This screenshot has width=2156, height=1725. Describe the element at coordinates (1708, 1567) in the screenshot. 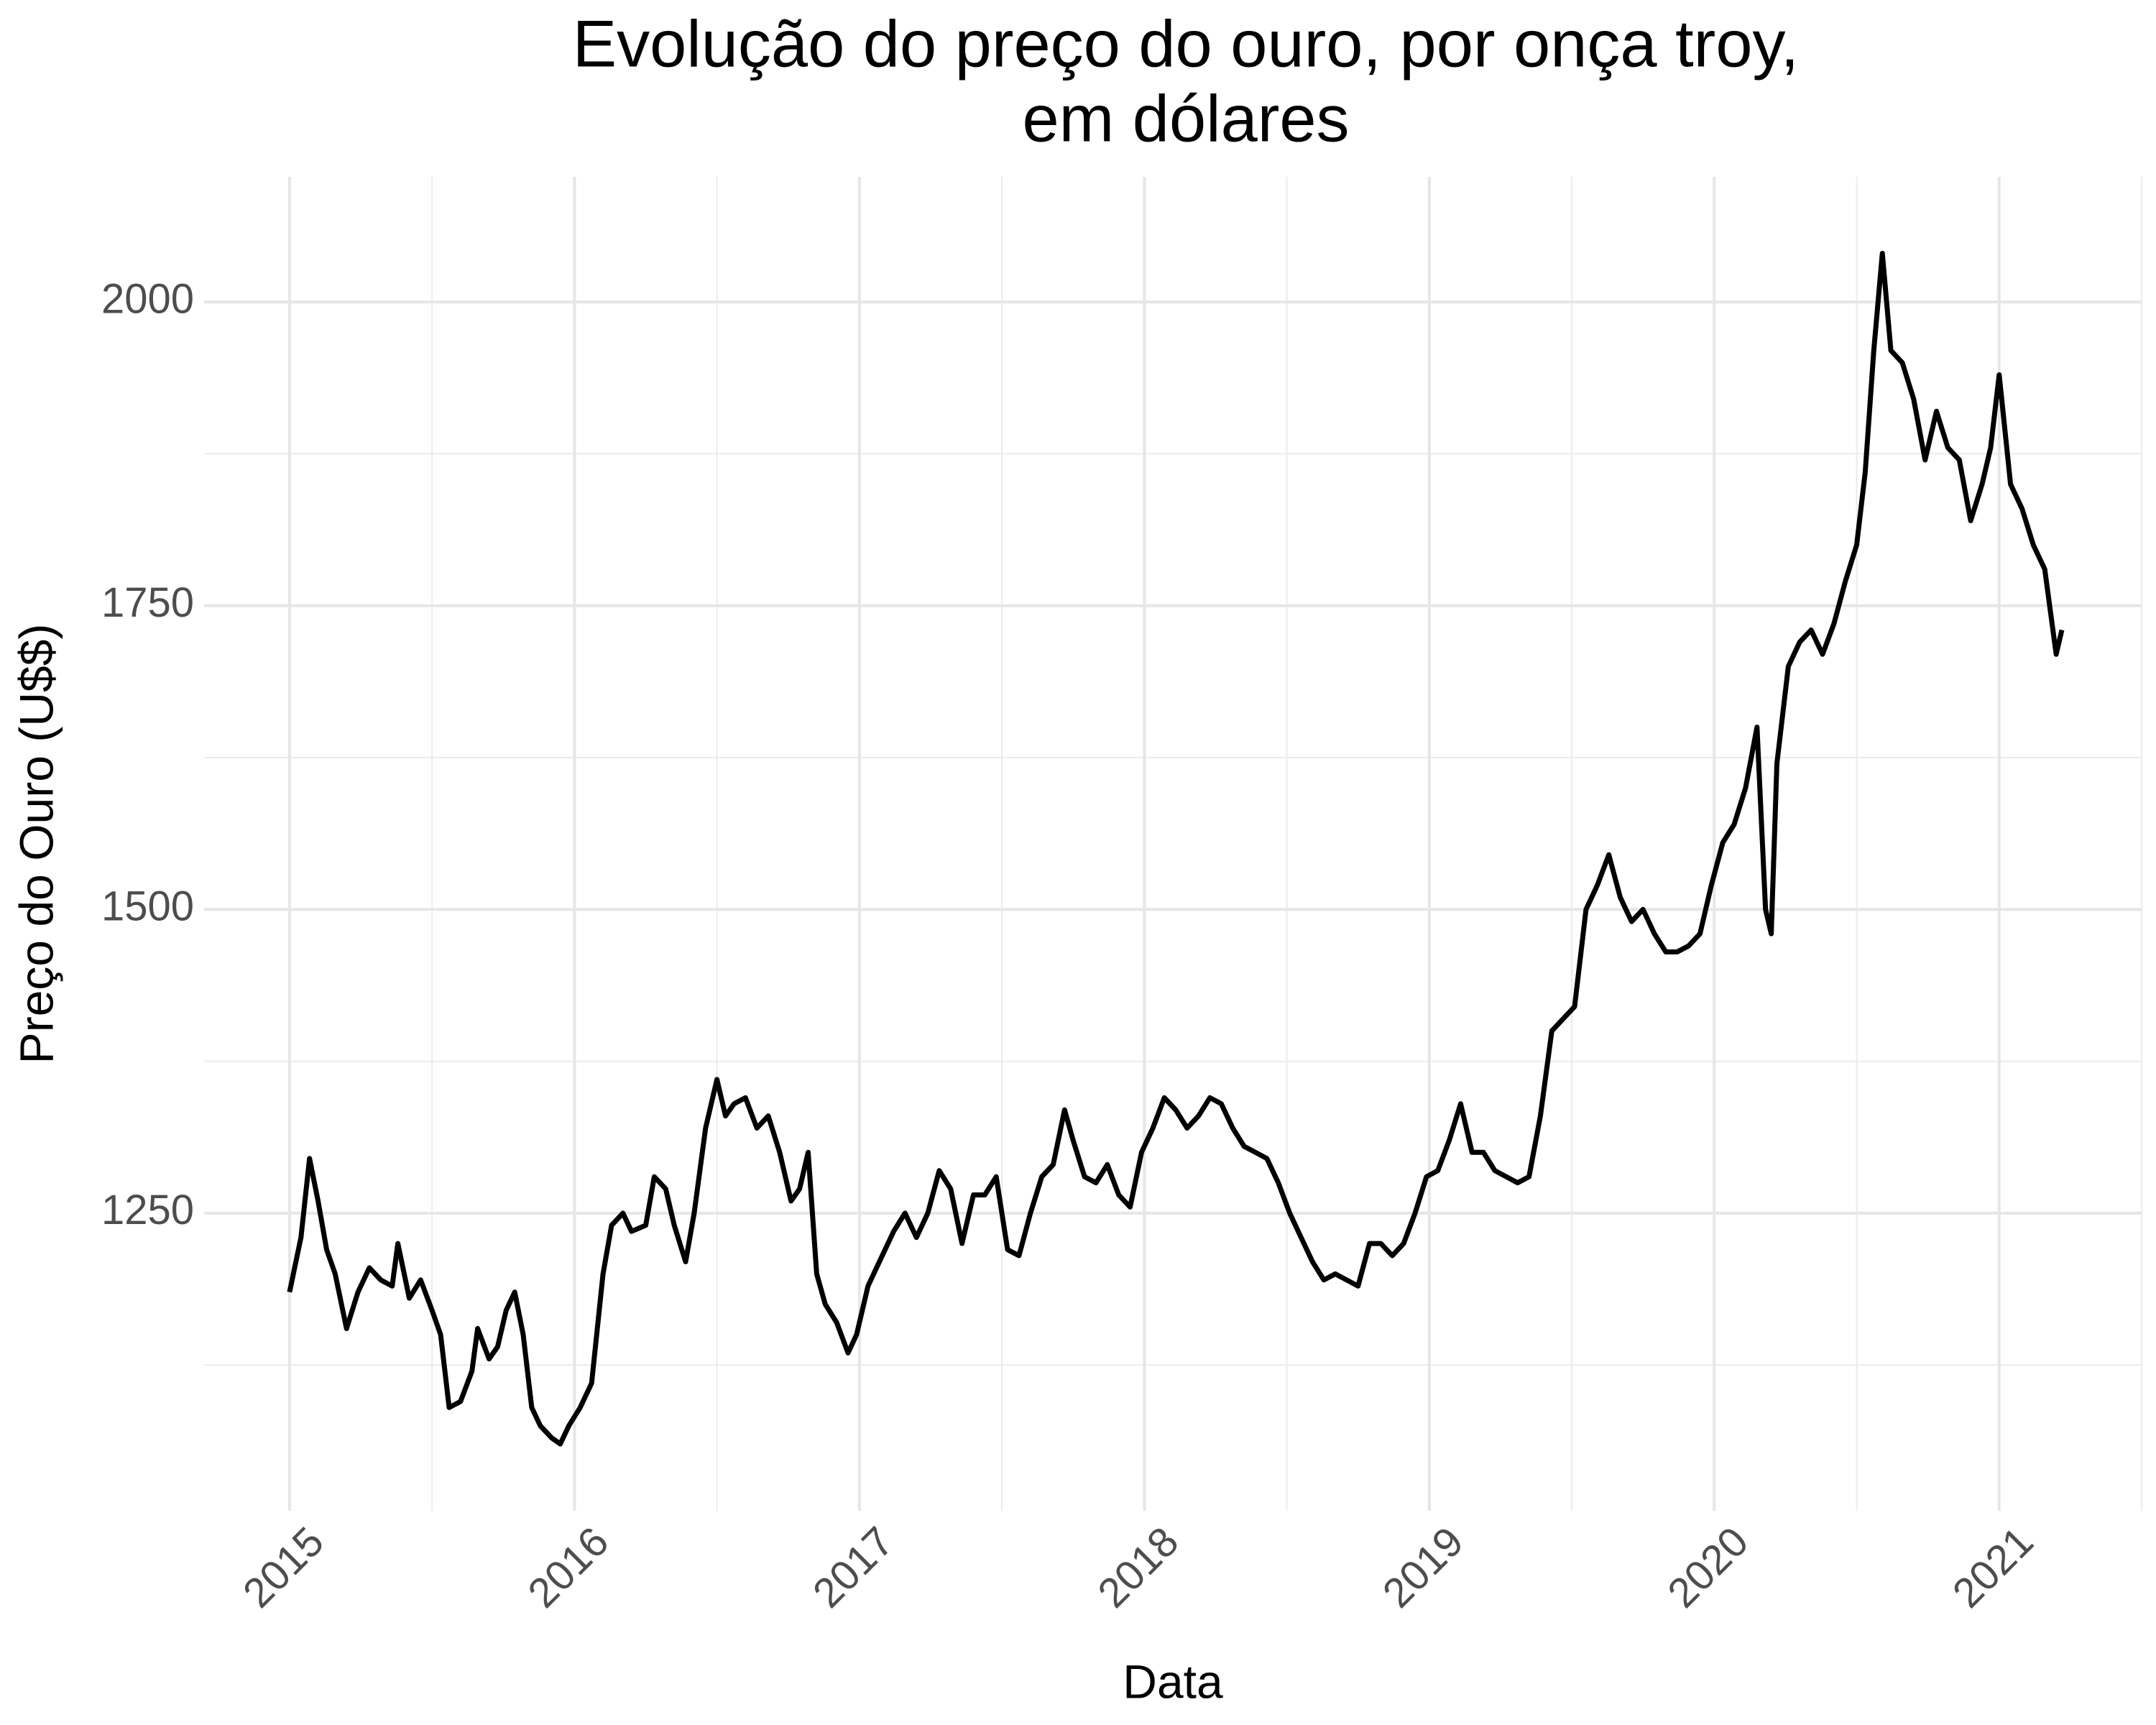

I see `x-tick-label: 2020` at that location.